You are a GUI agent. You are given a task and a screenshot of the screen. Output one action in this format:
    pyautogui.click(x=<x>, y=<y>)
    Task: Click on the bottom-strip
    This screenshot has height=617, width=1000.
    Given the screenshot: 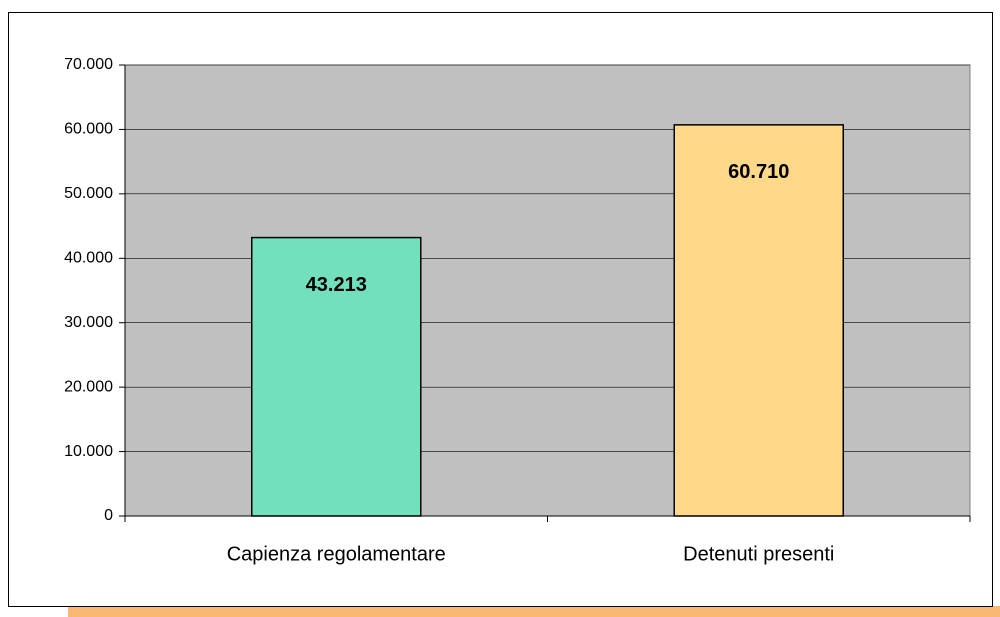 What is the action you would take?
    pyautogui.click(x=534, y=611)
    